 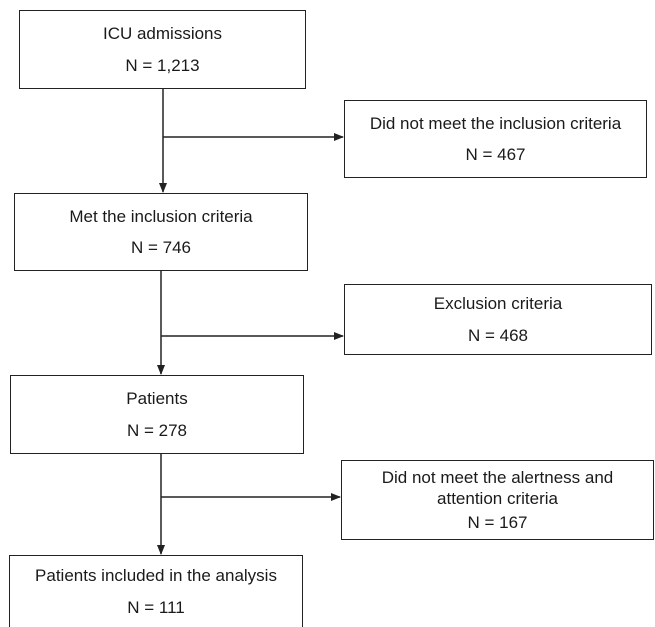 I want to click on box-count: N = 746, so click(x=160, y=247).